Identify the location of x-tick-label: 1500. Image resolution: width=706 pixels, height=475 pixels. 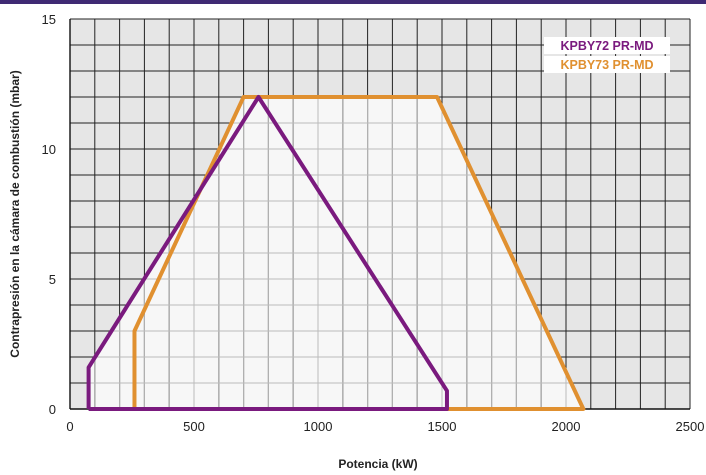
(442, 426).